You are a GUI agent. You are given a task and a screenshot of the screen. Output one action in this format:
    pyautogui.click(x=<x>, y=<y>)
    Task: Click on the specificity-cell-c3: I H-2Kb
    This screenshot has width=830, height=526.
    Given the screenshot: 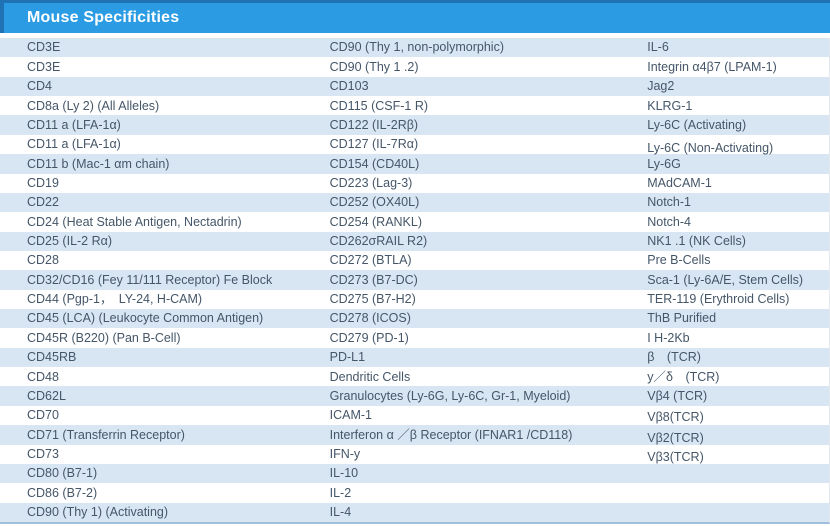 What is the action you would take?
    pyautogui.click(x=668, y=337)
    